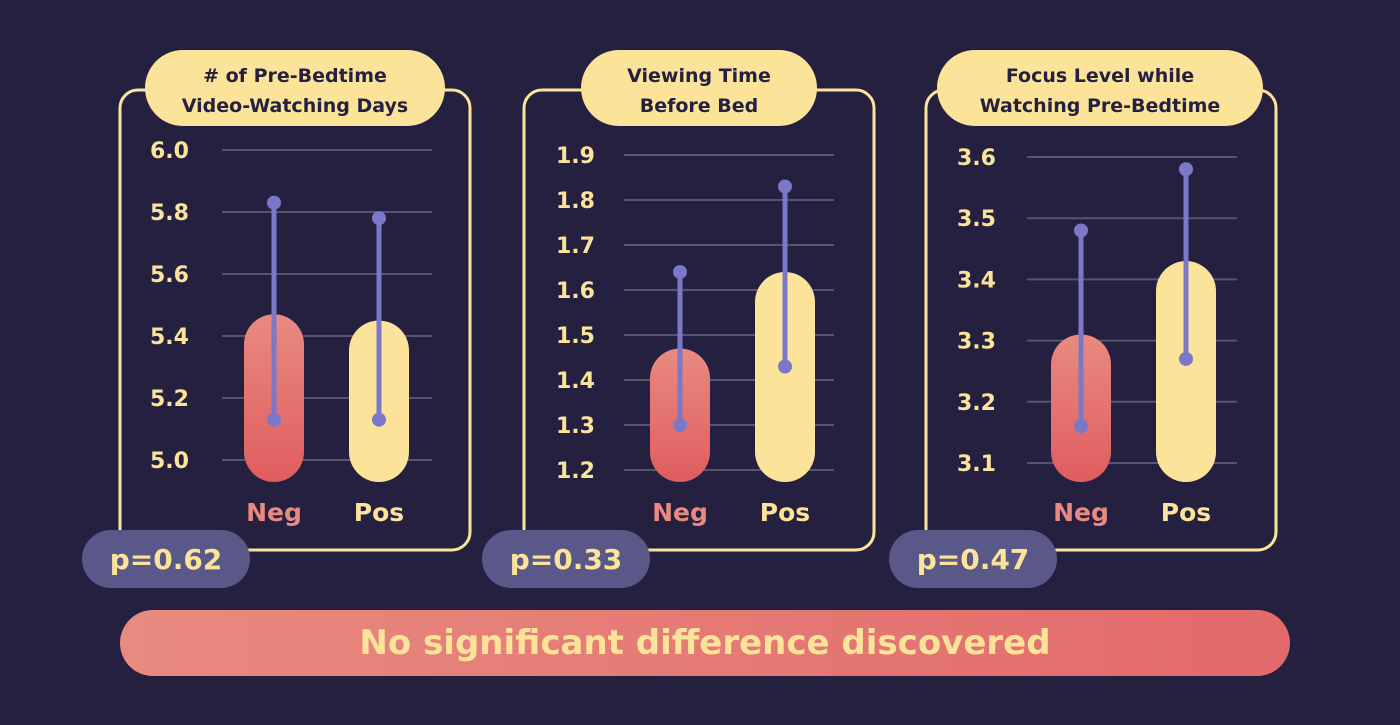  Describe the element at coordinates (169, 399) in the screenshot. I see `y-tick-label: 5.2` at that location.